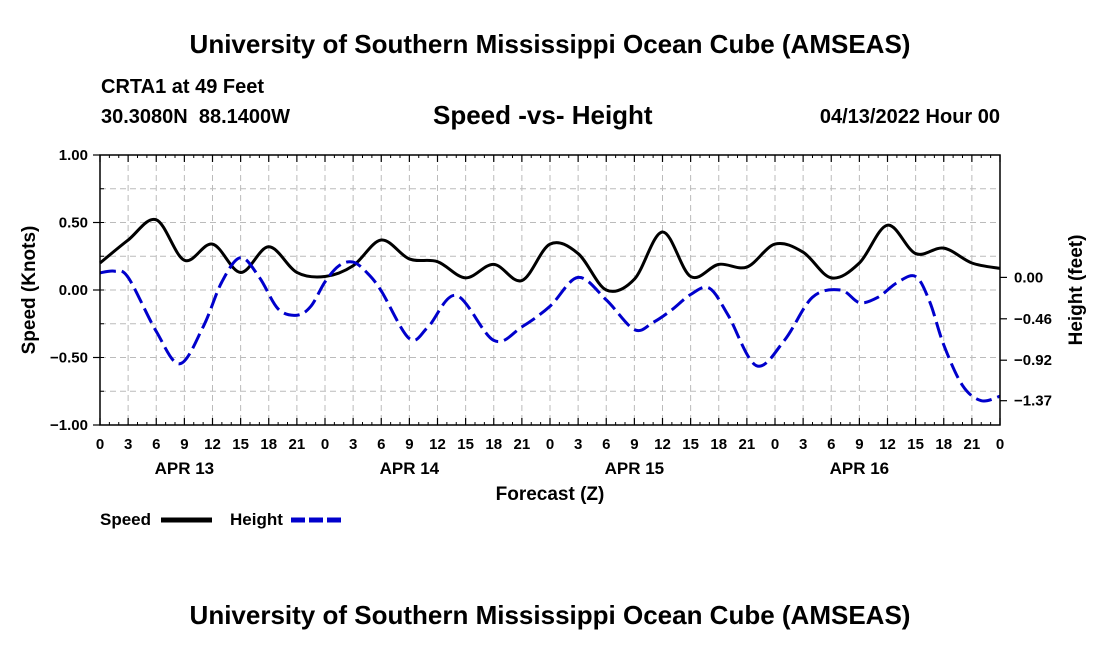  Describe the element at coordinates (550, 255) in the screenshot. I see `series-line-speed` at that location.